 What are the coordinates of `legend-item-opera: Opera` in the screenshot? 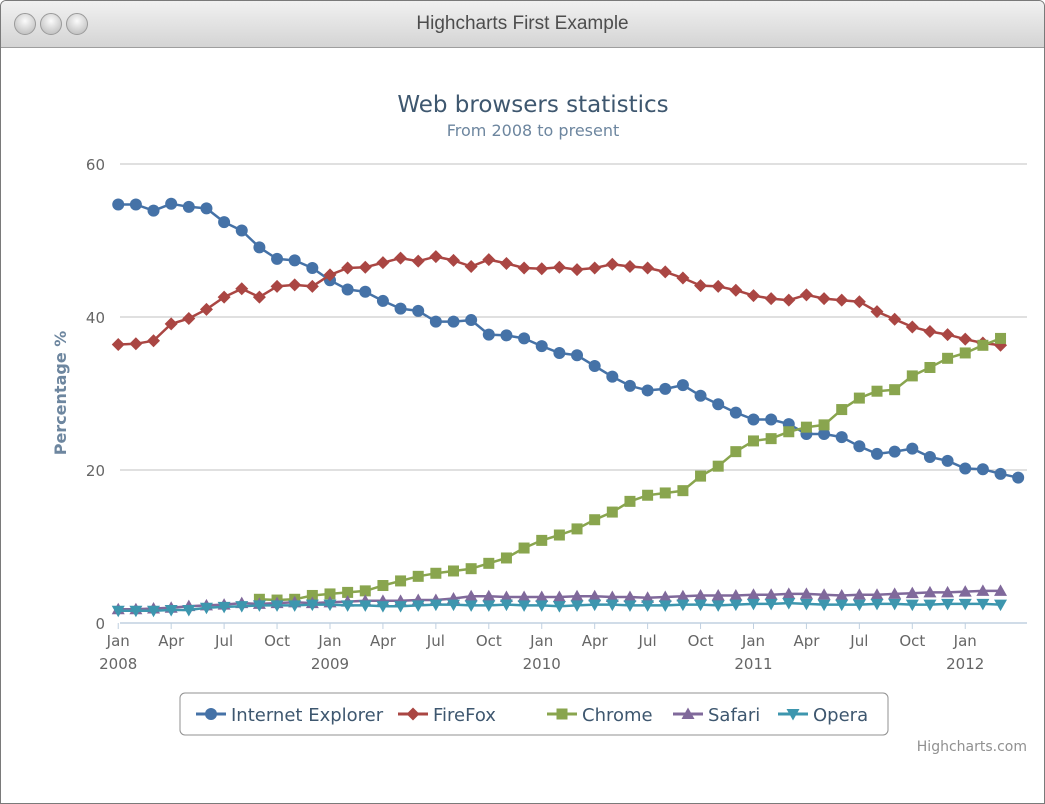 It's located at (823, 715).